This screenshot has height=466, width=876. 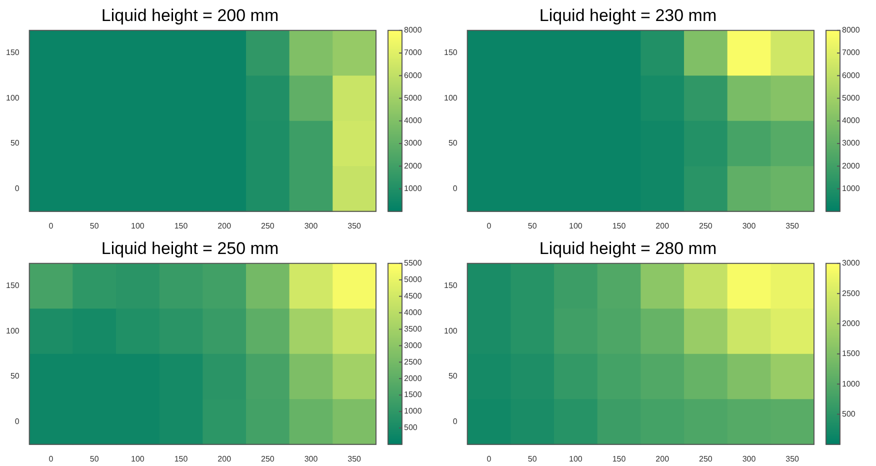 What do you see at coordinates (413, 329) in the screenshot?
I see `color-bar-label: 3500` at bounding box center [413, 329].